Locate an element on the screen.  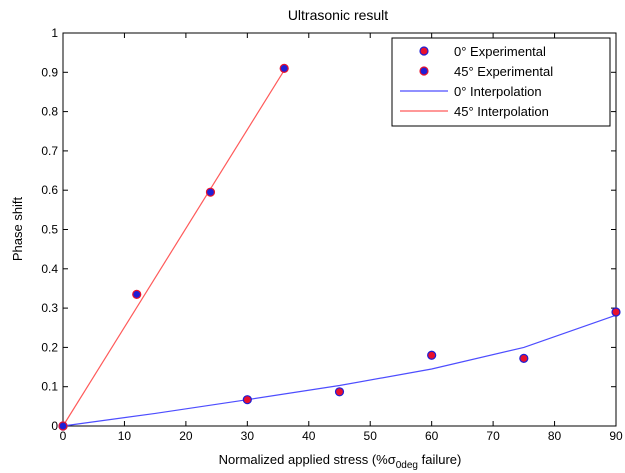
x-tick-label: 80 is located at coordinates (555, 436).